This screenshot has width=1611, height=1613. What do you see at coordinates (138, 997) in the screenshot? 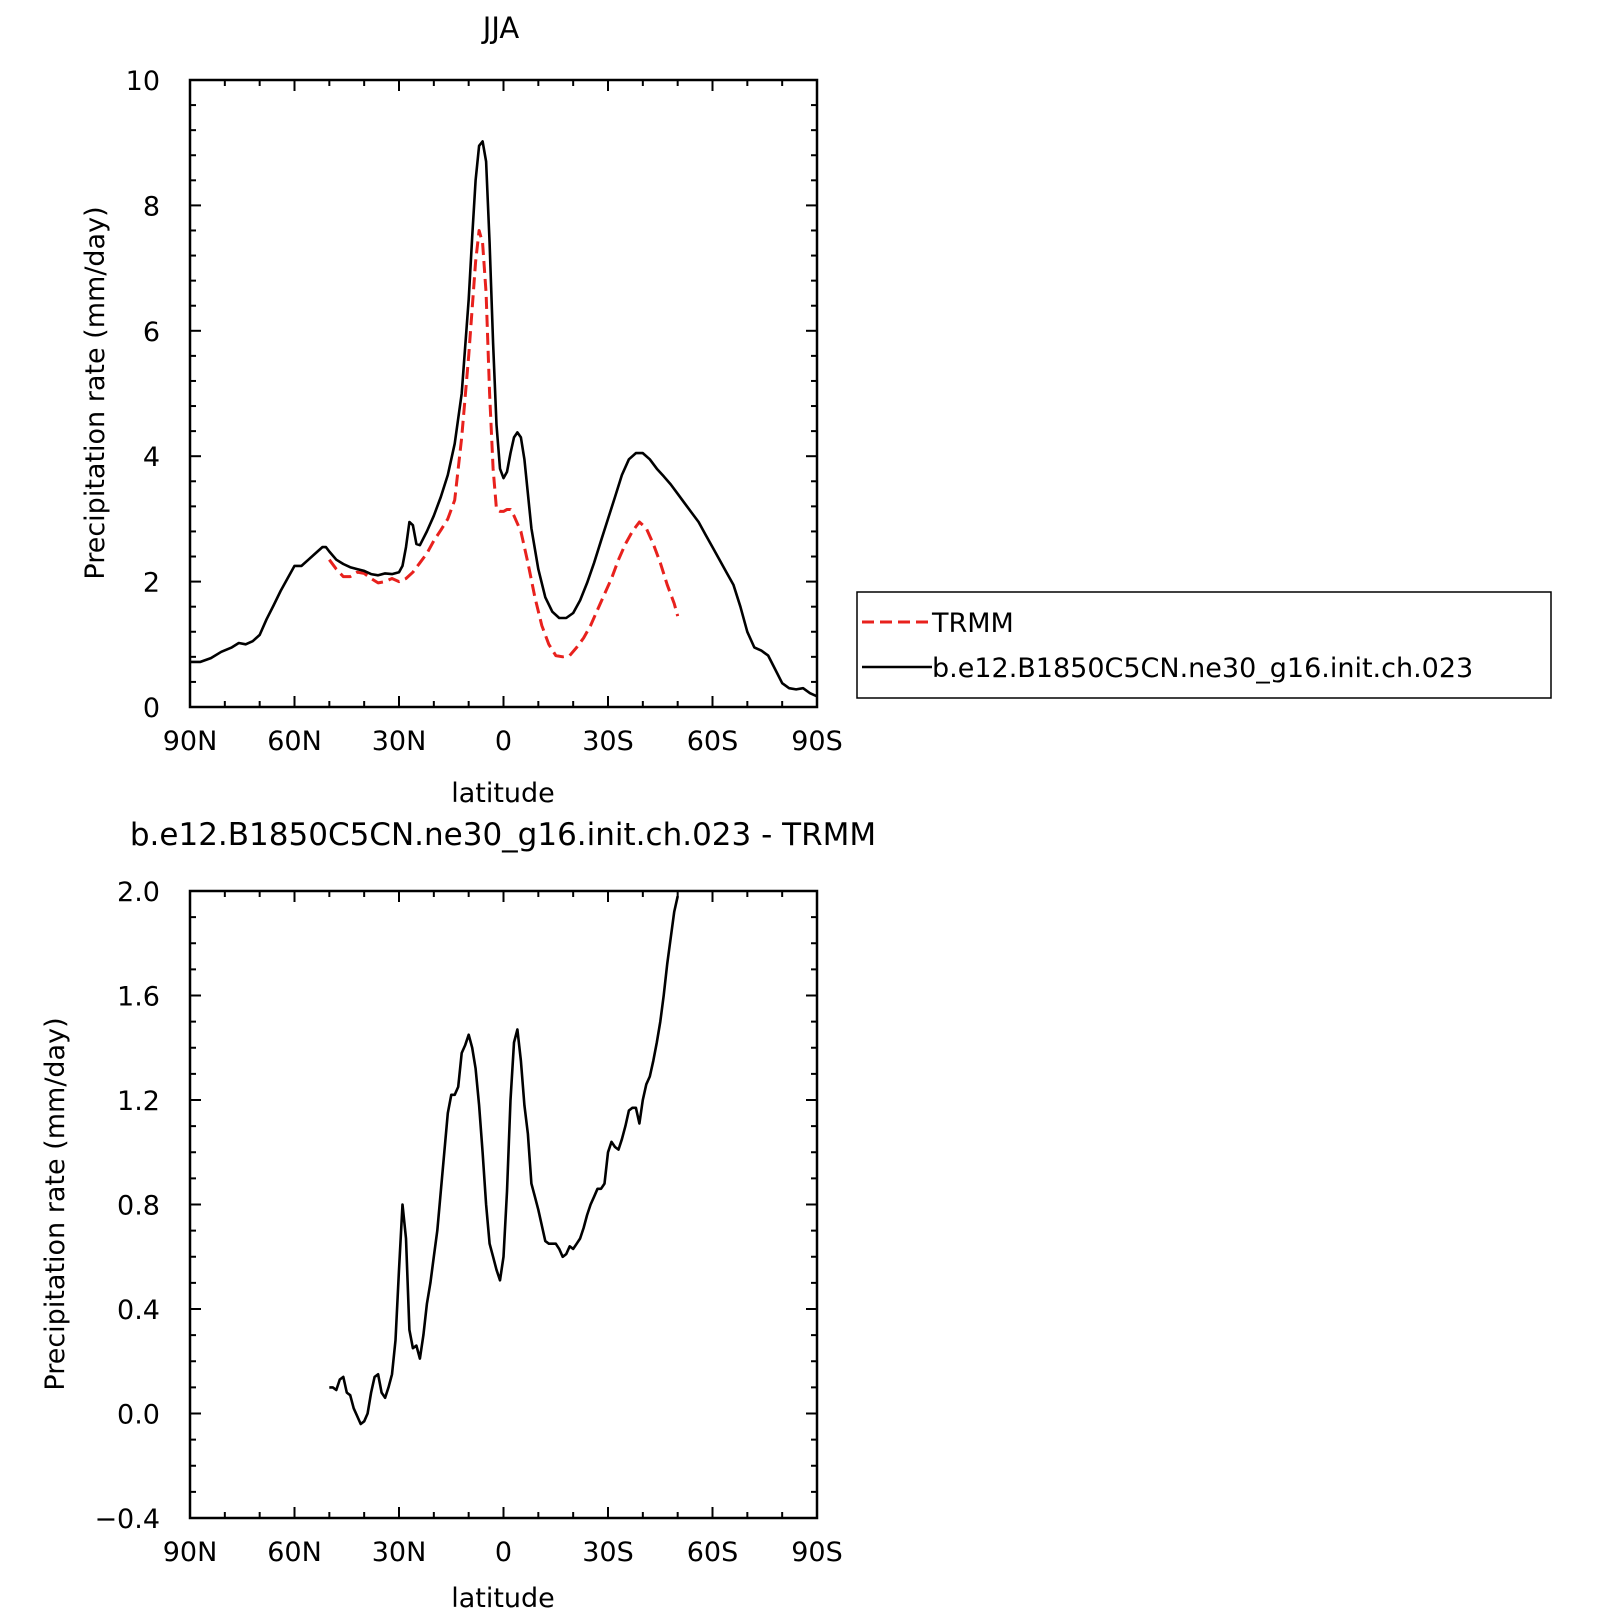
I see `y-tick-label: 1.6` at bounding box center [138, 997].